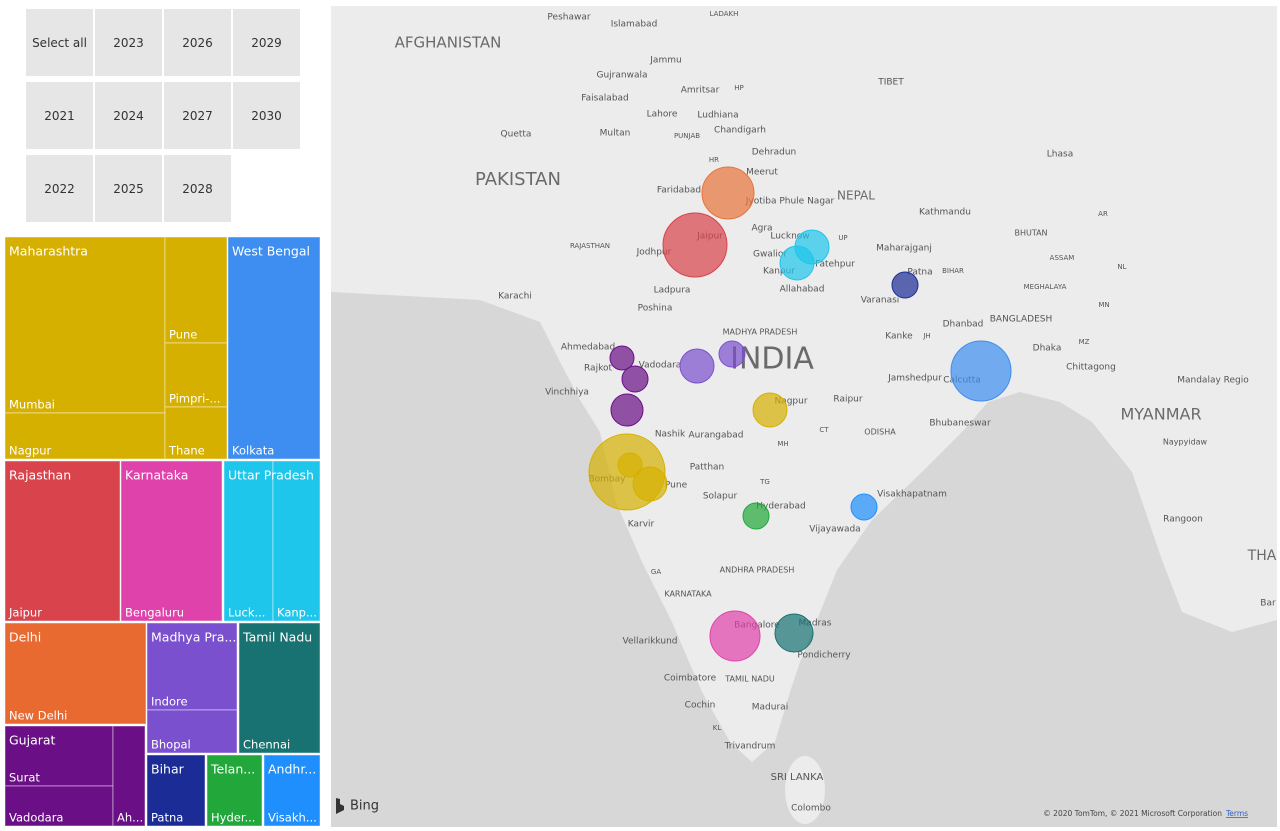 The image size is (1280, 831). Describe the element at coordinates (59, 42) in the screenshot. I see `slicer-tile: Select all` at that location.